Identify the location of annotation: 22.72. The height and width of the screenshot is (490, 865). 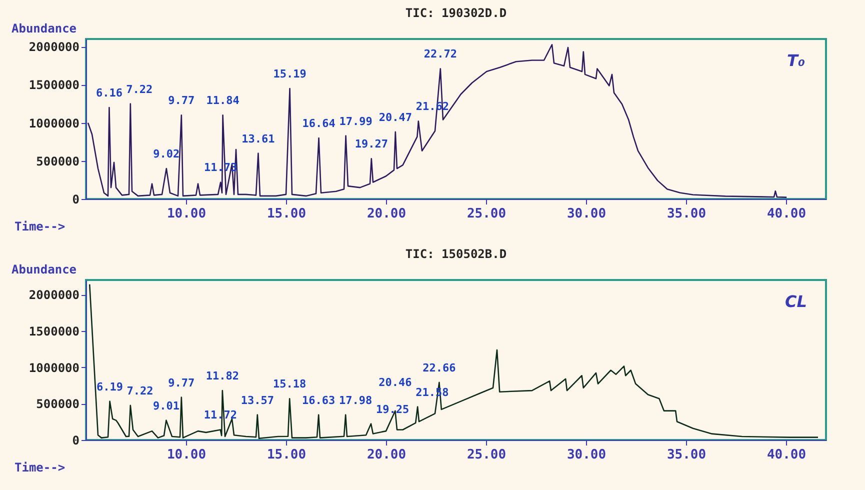
(440, 54).